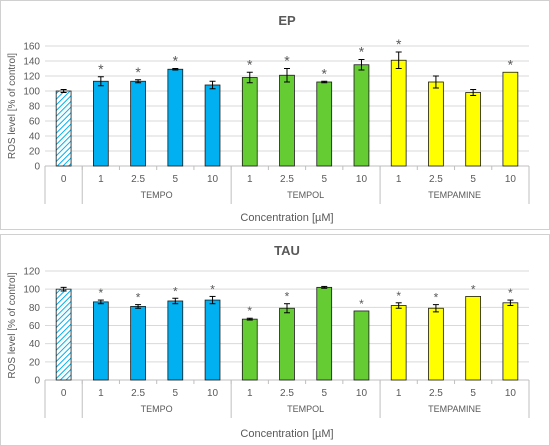  What do you see at coordinates (287, 250) in the screenshot?
I see `chart-title: TAU` at bounding box center [287, 250].